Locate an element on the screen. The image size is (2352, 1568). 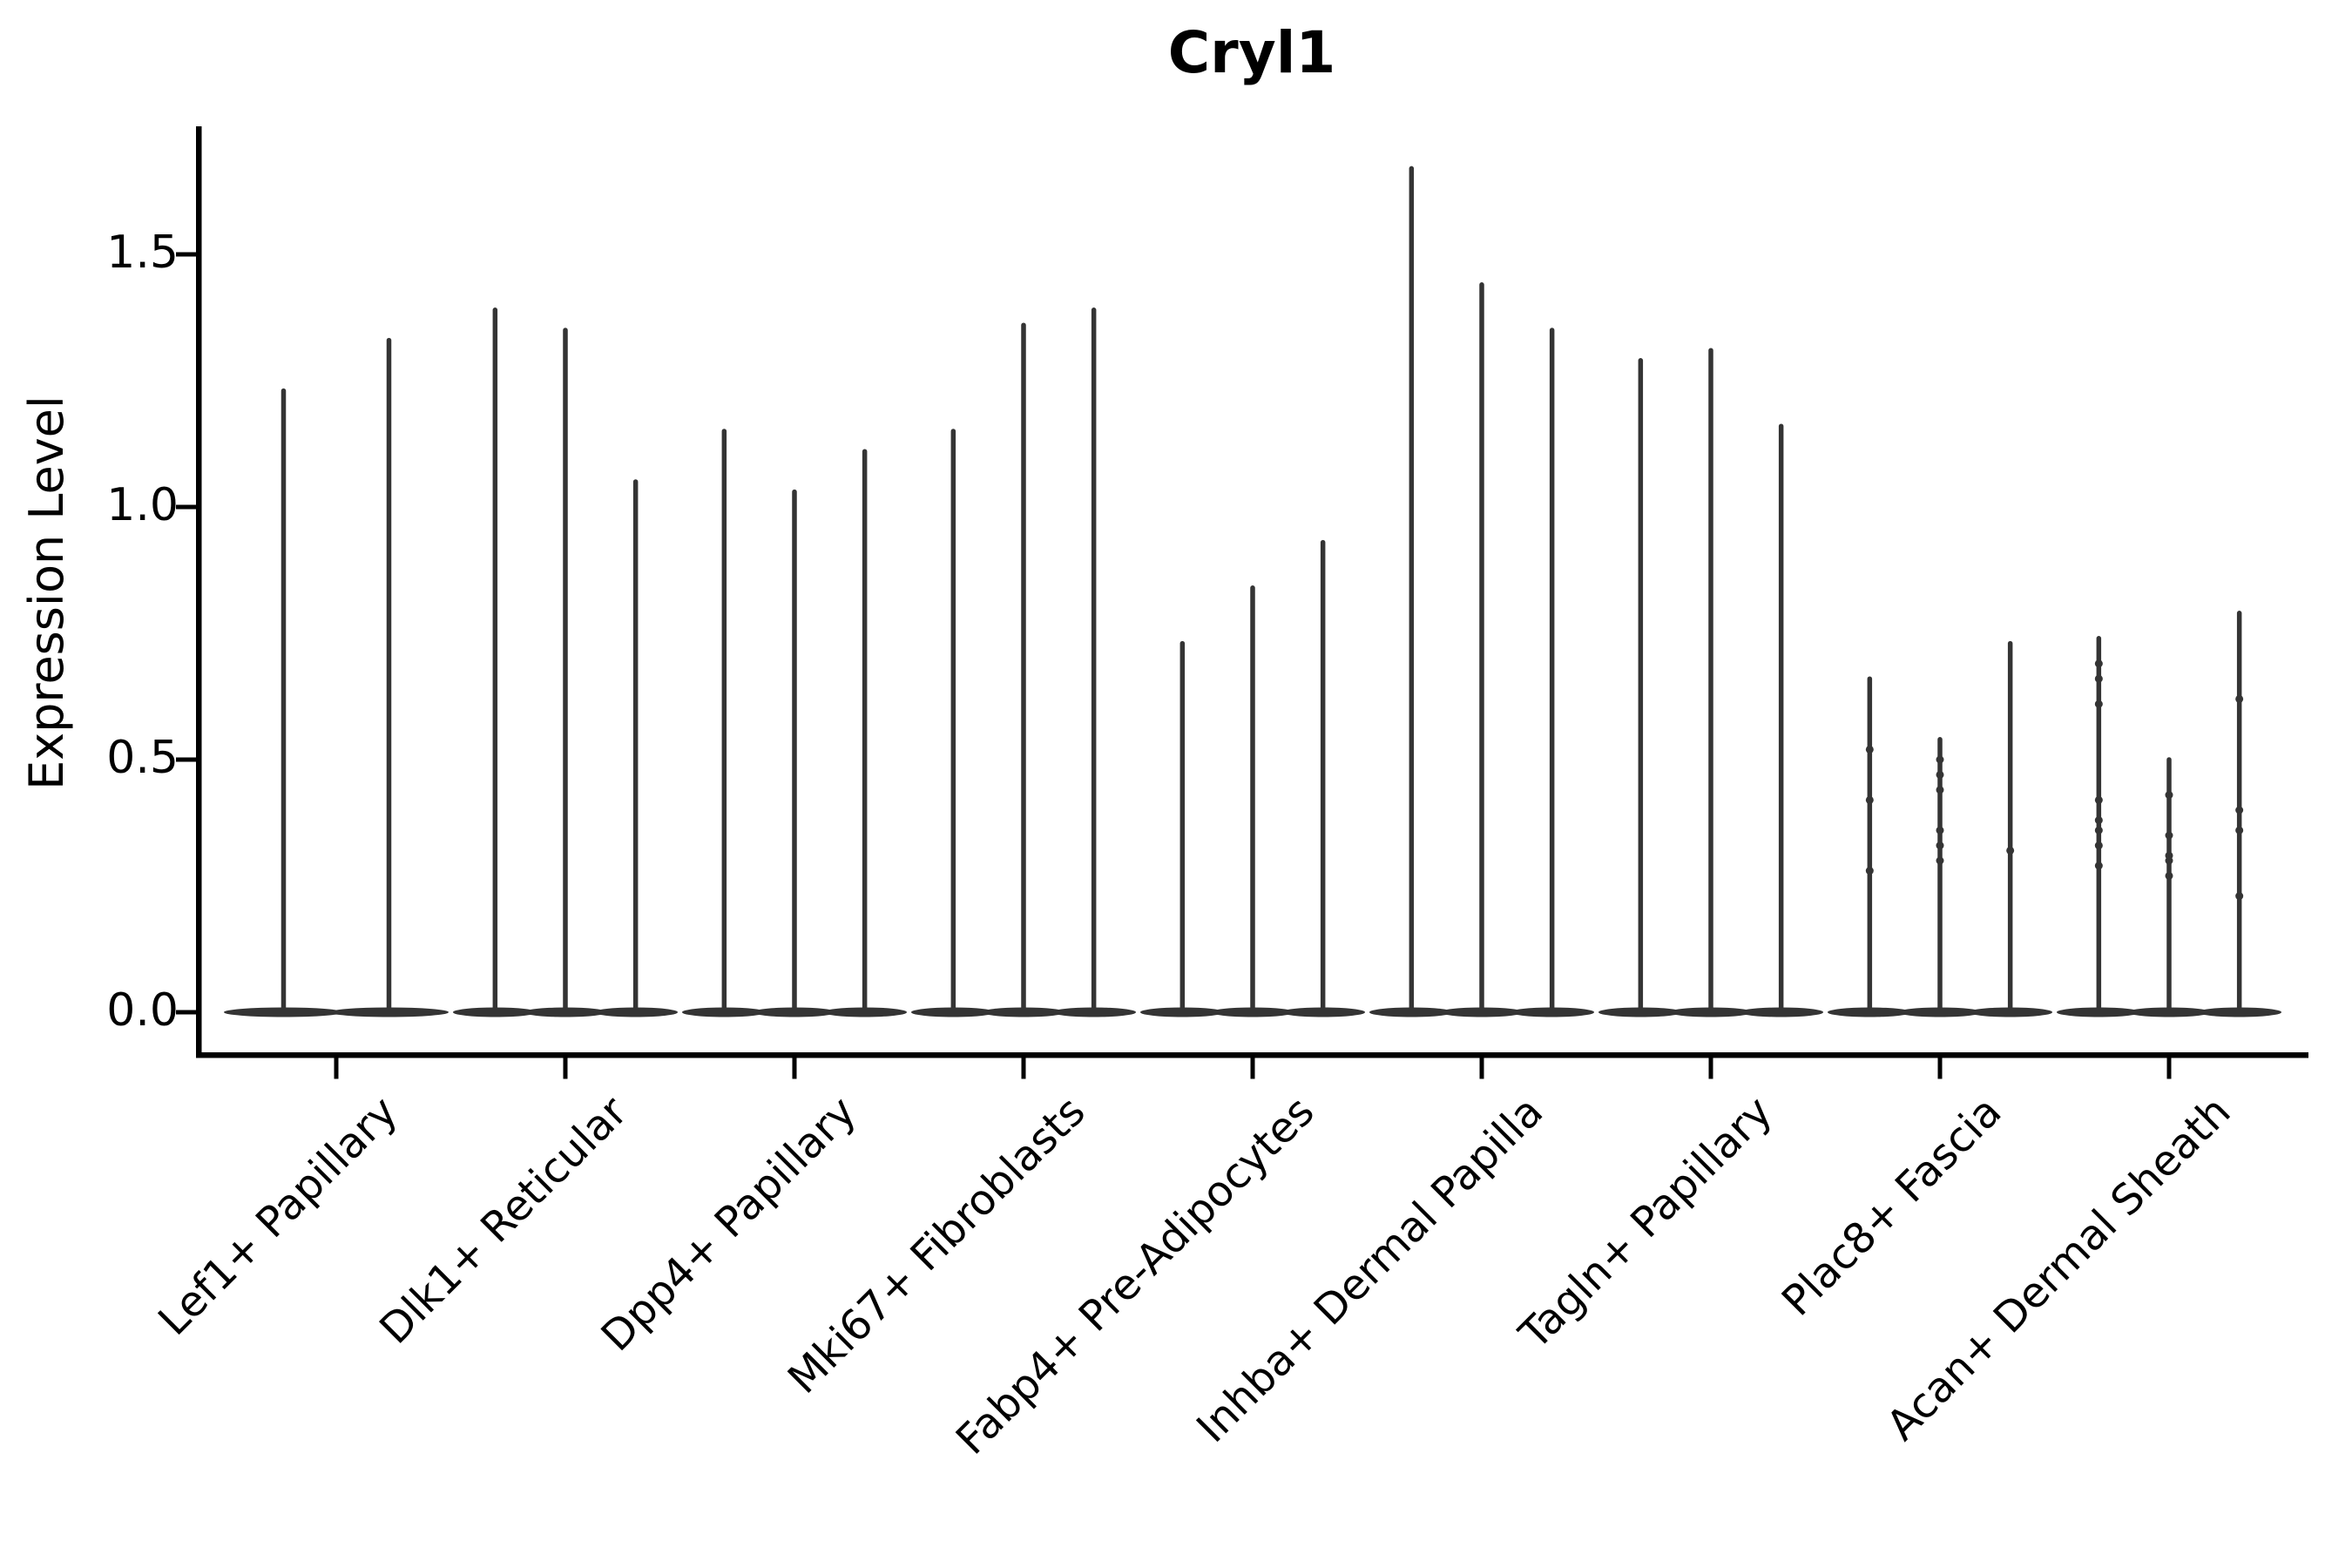
y-axis-spine is located at coordinates (199, 592).